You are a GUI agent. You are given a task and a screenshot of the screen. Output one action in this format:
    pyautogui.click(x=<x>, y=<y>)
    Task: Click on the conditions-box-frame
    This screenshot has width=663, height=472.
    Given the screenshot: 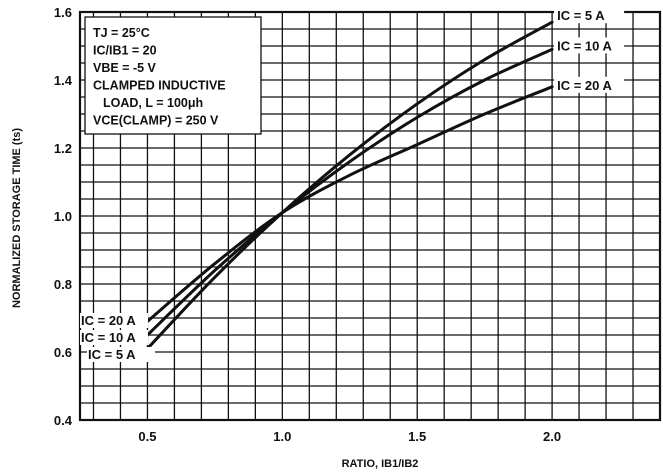 What is the action you would take?
    pyautogui.click(x=173, y=75)
    